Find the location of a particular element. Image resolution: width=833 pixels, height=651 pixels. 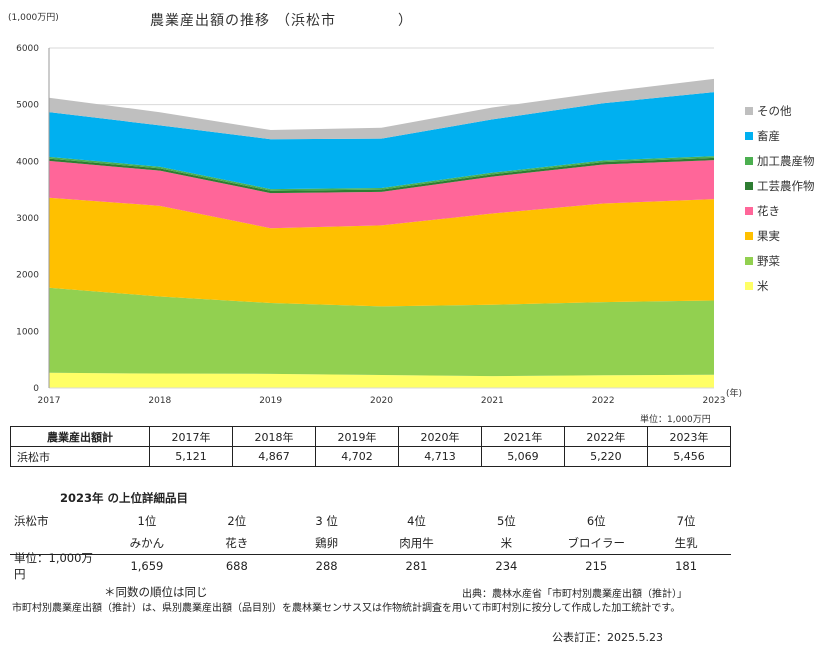

ranking-value: 215 is located at coordinates (596, 566).